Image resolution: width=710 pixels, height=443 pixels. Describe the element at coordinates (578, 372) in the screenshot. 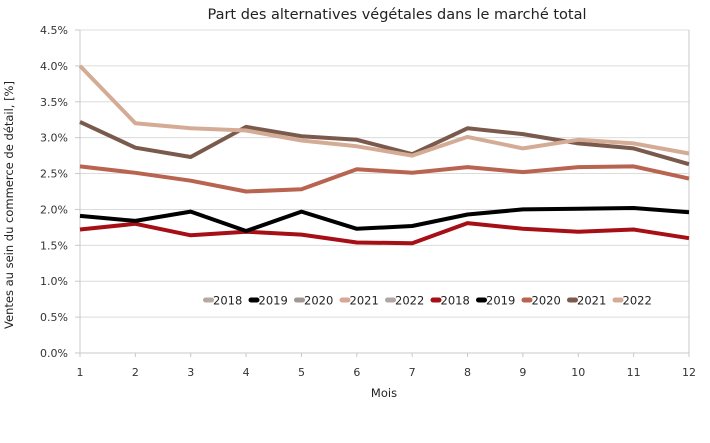

I see `x-tick-label: 10` at that location.